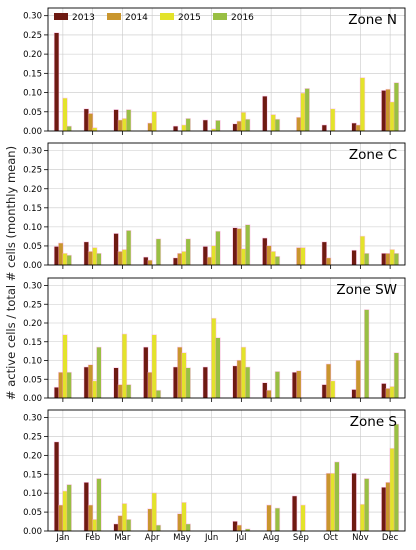  Describe the element at coordinates (373, 422) in the screenshot. I see `panel-title: Zone S` at that location.